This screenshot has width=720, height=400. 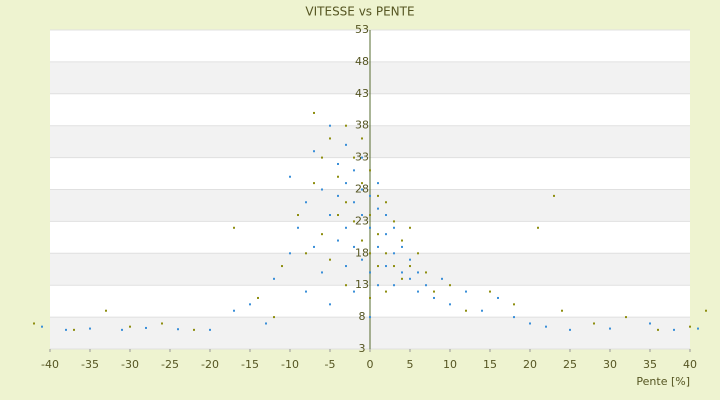 What do you see at coordinates (50, 364) in the screenshot?
I see `x-tick-label: -40` at bounding box center [50, 364].